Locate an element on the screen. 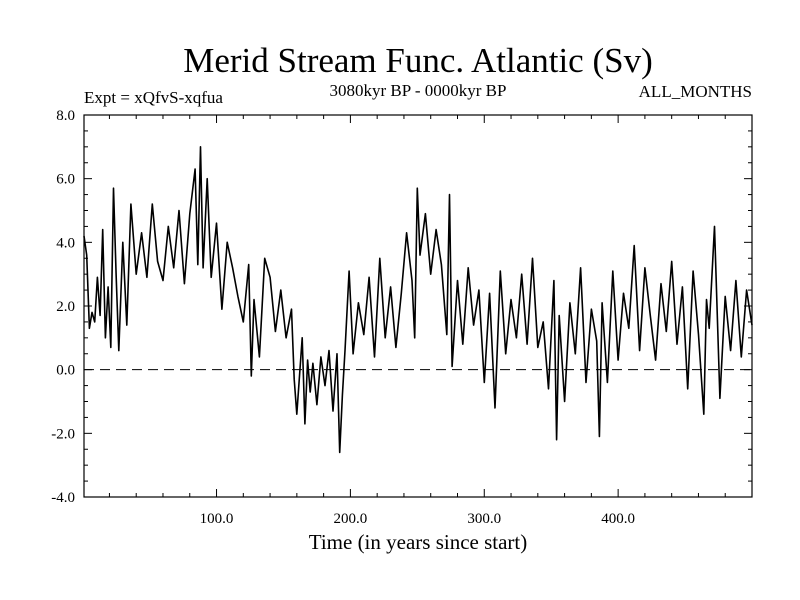 The width and height of the screenshot is (800, 600). y-tick-label: 0.0 is located at coordinates (65, 371).